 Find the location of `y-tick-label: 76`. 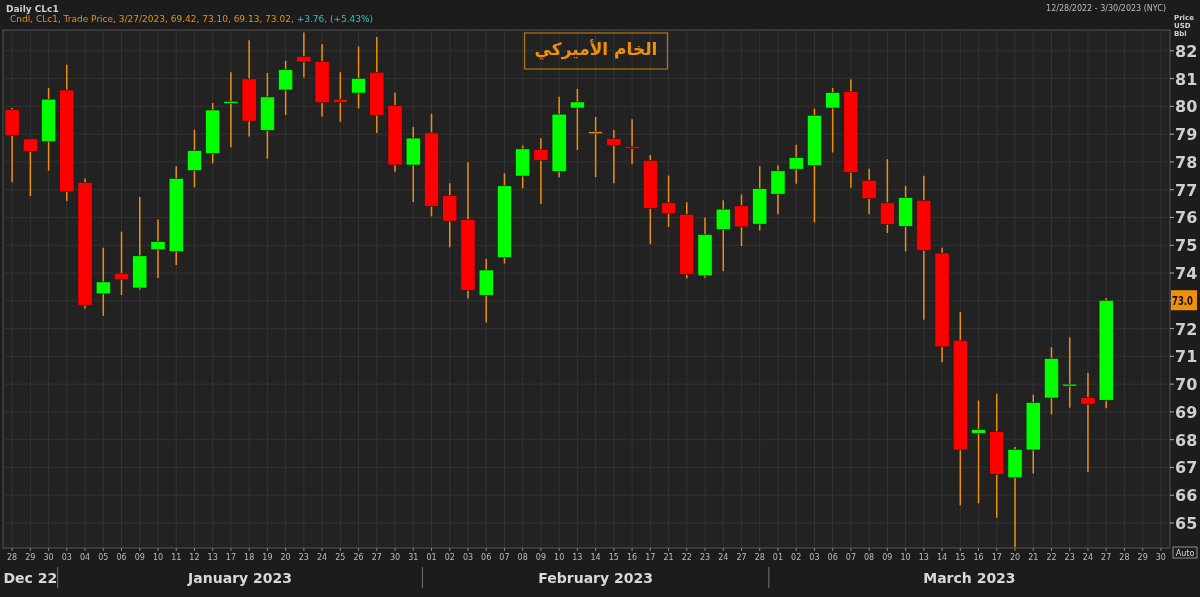

y-tick-label: 76 is located at coordinates (1186, 218).